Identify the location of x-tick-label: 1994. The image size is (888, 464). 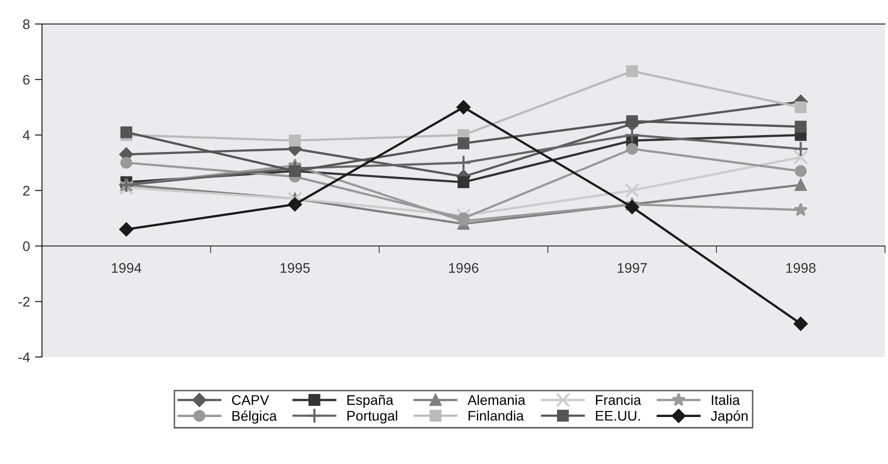
(127, 268).